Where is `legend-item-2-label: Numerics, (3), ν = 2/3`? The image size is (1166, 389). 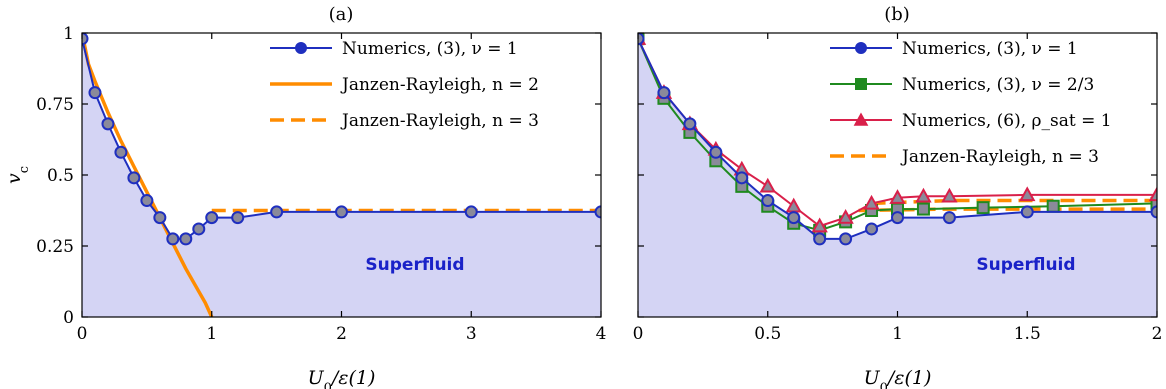
legend-item-2-label: Numerics, (3), ν = 2/3 is located at coordinates (998, 85).